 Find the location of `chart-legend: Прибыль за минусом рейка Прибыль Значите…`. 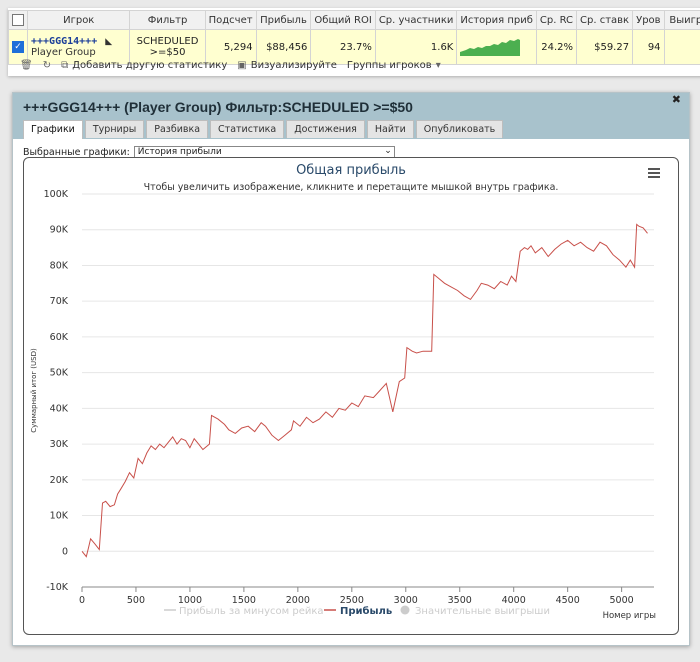

chart-legend: Прибыль за минусом рейка Прибыль Значите… is located at coordinates (357, 611).